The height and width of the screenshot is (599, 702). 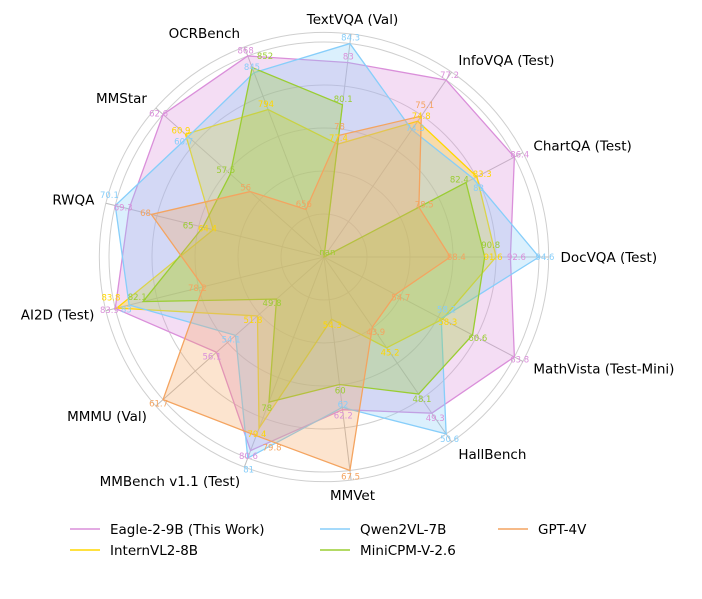 What do you see at coordinates (422, 400) in the screenshot?
I see `data-label: 48.1` at bounding box center [422, 400].